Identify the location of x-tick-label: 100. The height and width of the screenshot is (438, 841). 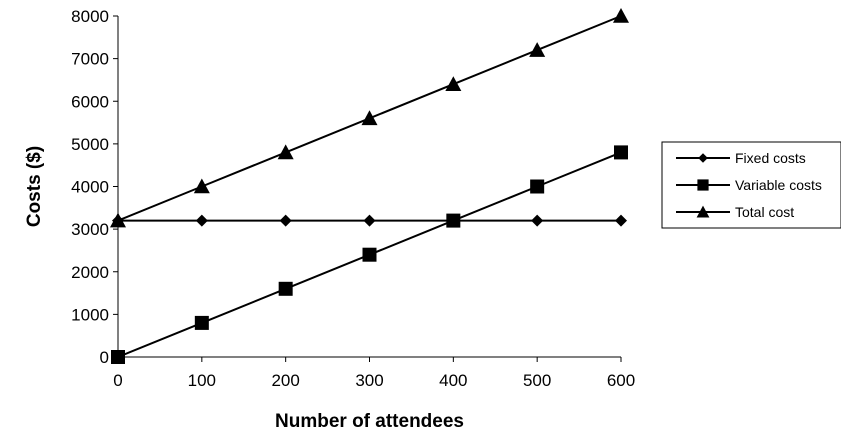
(202, 380).